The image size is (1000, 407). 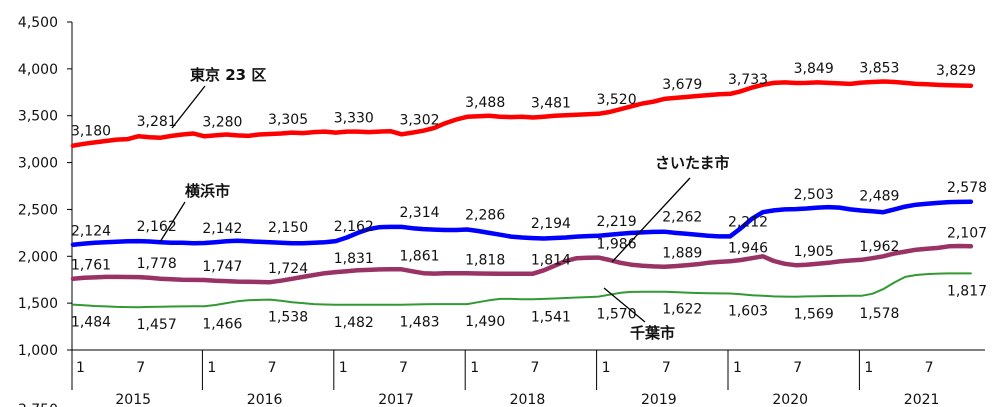 What do you see at coordinates (354, 227) in the screenshot?
I see `data-label: 2,162` at bounding box center [354, 227].